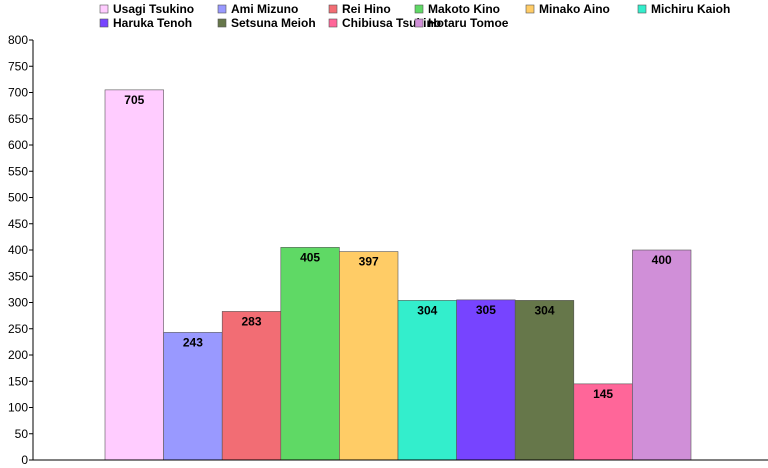 This screenshot has height=468, width=768. I want to click on y-tick-label: 750, so click(18, 66).